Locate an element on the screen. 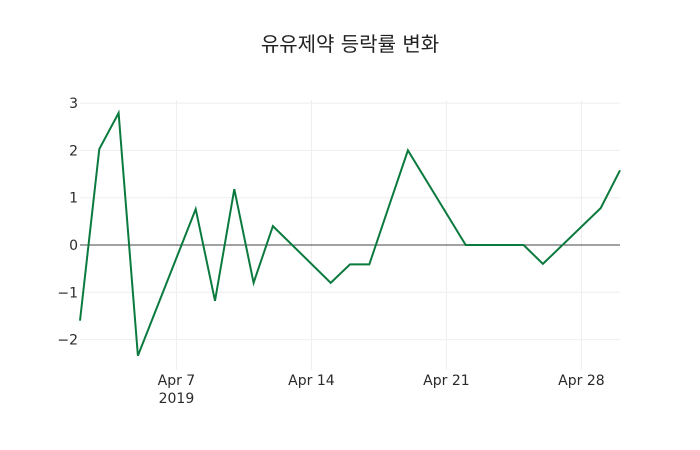  x-tick-year: 2019 is located at coordinates (177, 399).